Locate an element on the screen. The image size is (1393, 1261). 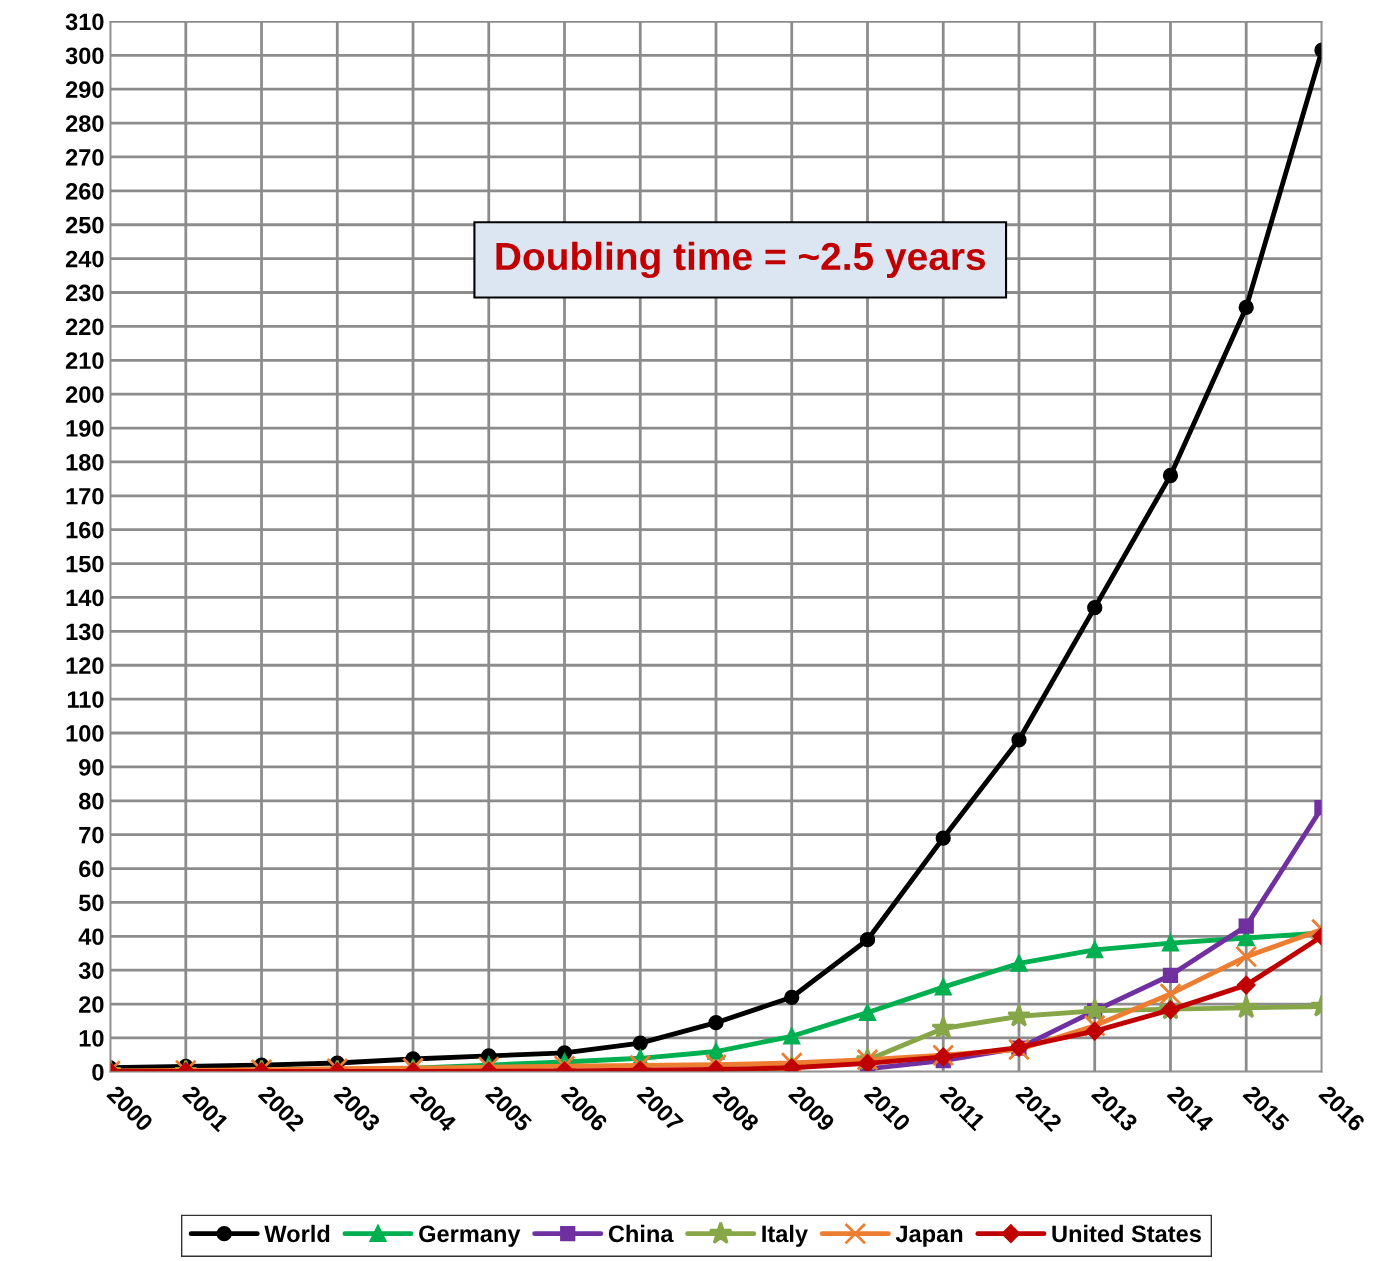
y-tick-label: 10 is located at coordinates (91, 1038).